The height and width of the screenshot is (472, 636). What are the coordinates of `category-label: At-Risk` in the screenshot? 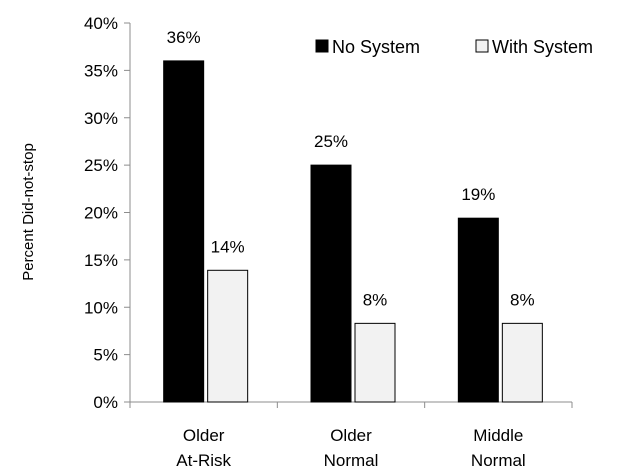 It's located at (203, 460).